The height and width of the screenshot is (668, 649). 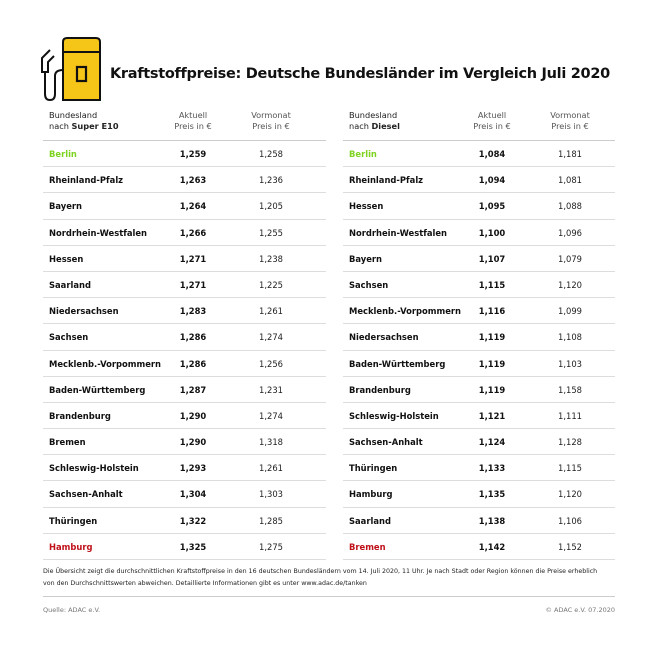 I want to click on previous-price: 1,096, so click(x=570, y=232).